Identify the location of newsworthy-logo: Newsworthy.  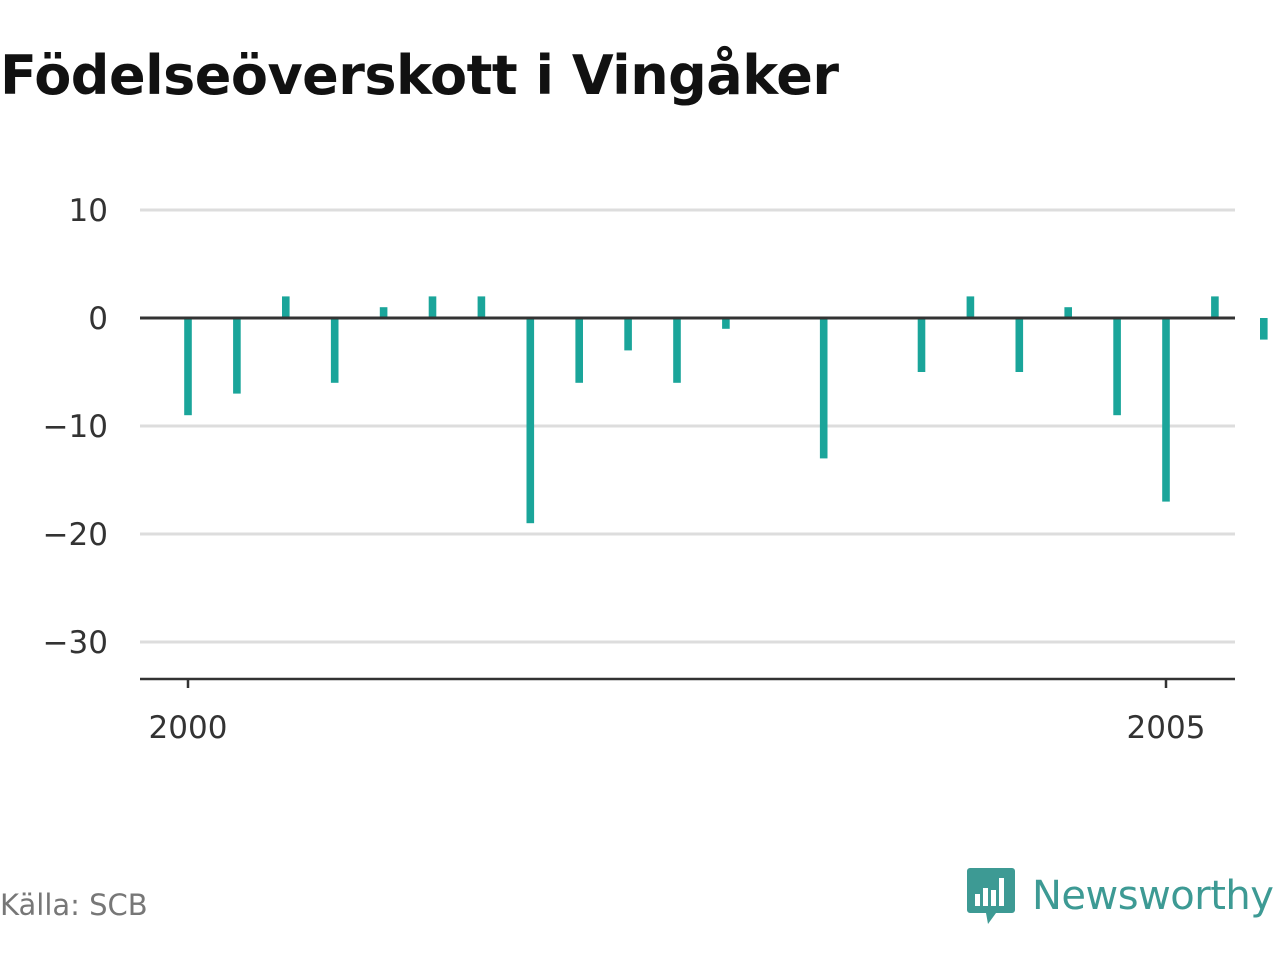
(1120, 896).